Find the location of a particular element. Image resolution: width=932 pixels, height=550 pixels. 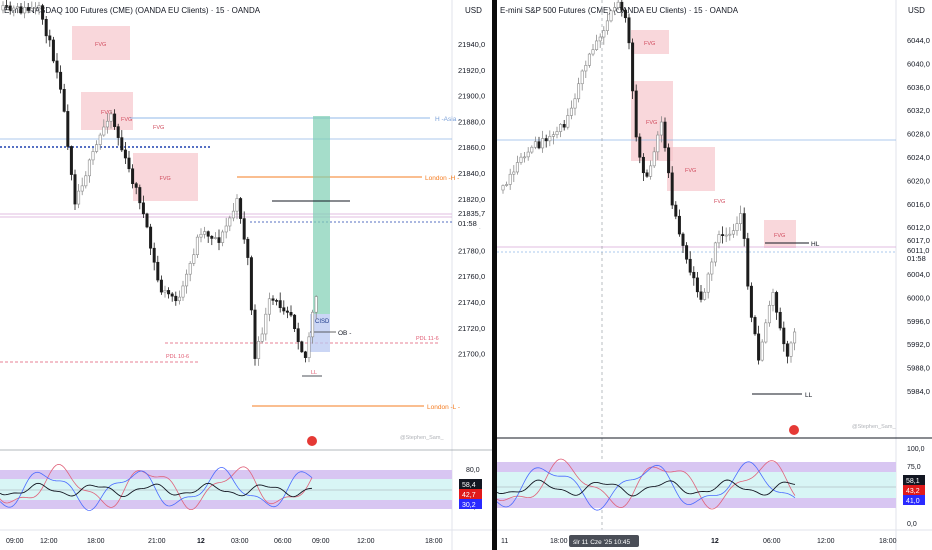

price-tick-label: 5992,0 is located at coordinates (918, 344).